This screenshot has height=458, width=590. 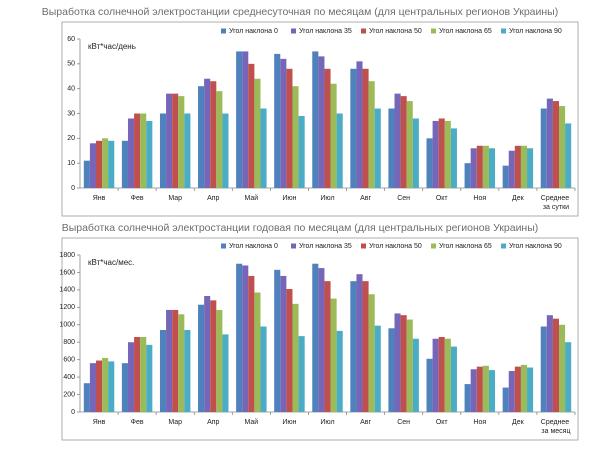 What do you see at coordinates (69, 342) in the screenshot?
I see `y-tick-label: 800` at bounding box center [69, 342].